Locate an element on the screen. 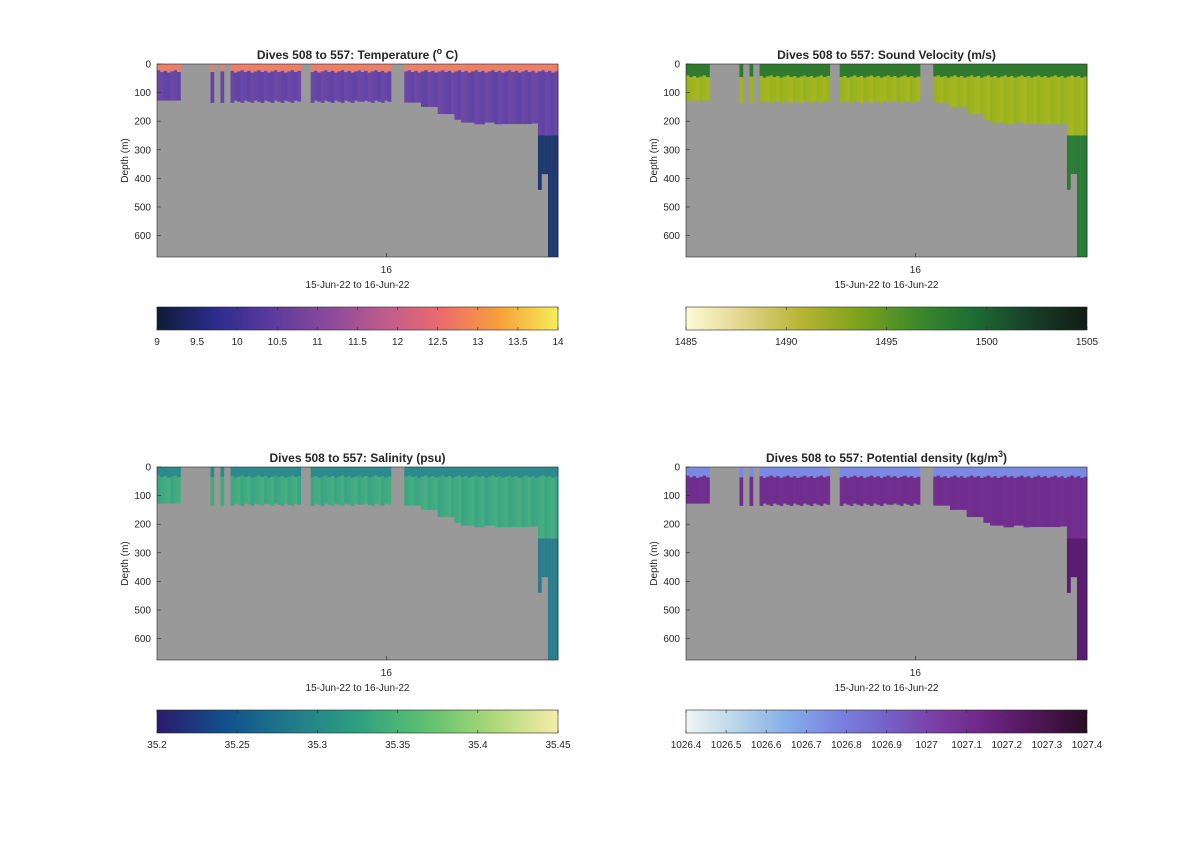 Image resolution: width=1200 pixels, height=851 pixels. colorbar-tick-label: 1505 is located at coordinates (1087, 342).